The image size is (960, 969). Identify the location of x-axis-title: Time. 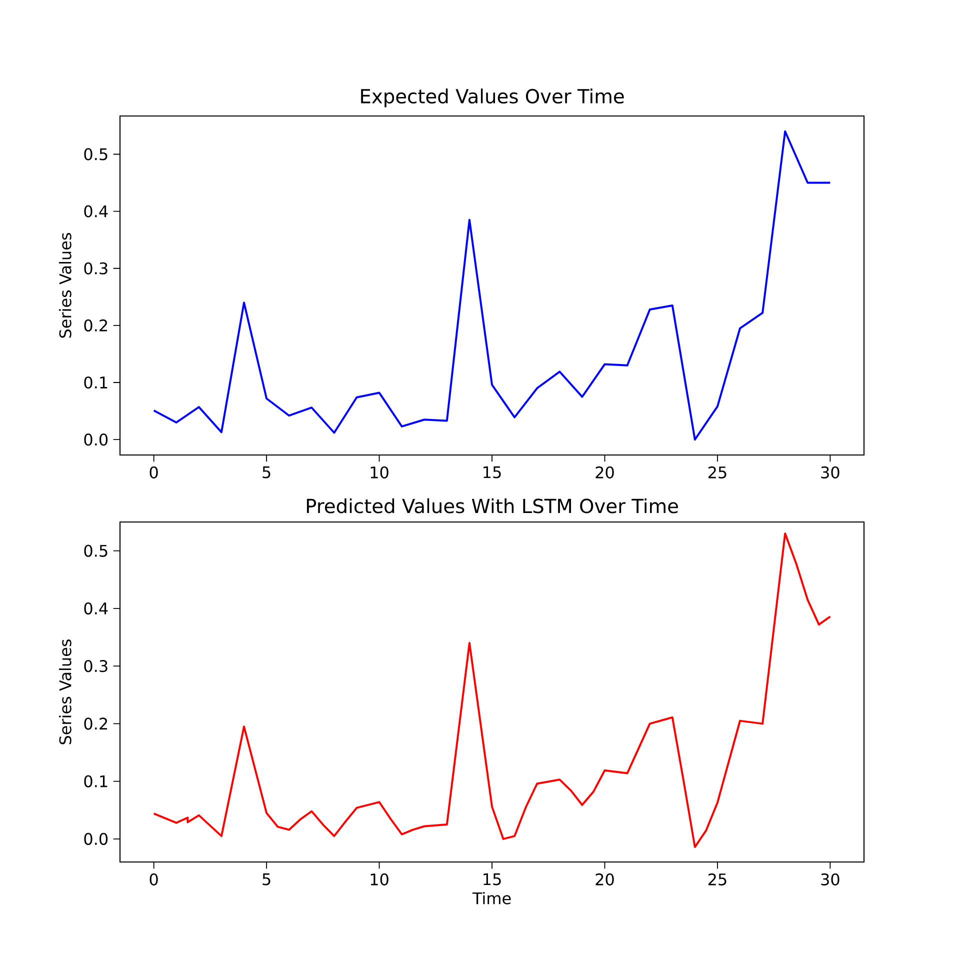
(491, 898).